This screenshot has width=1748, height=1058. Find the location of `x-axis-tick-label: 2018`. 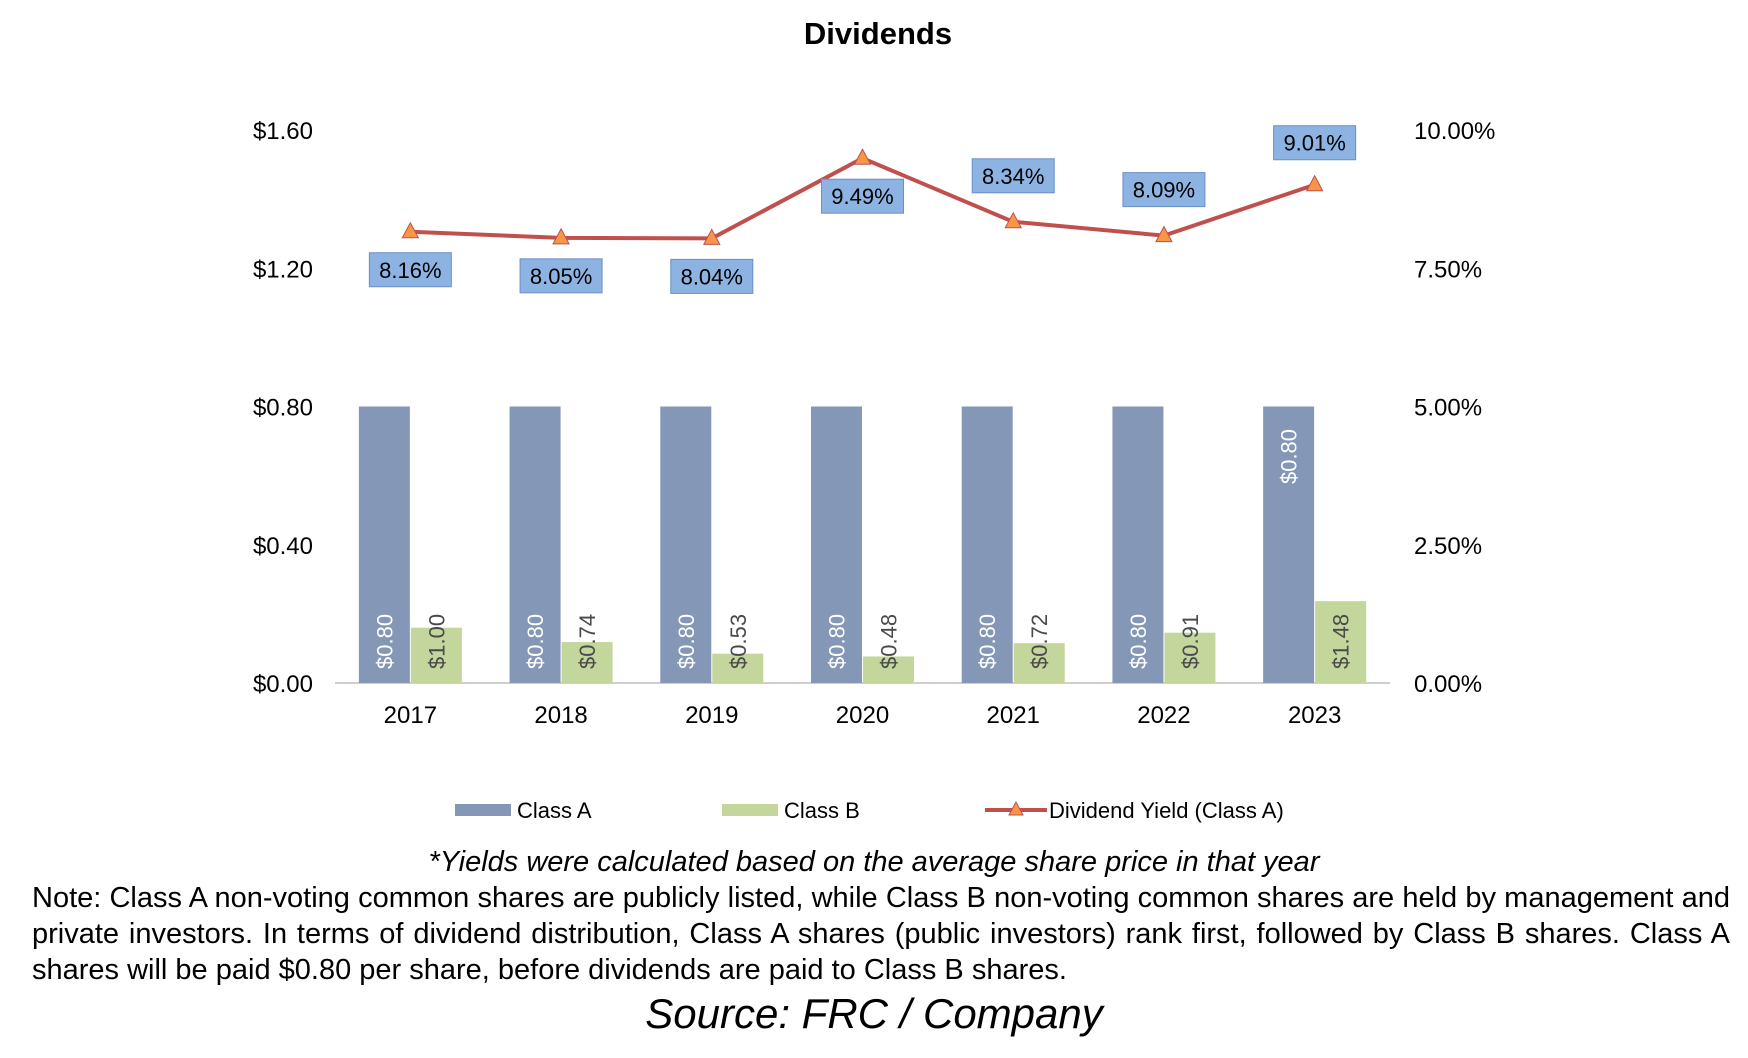

x-axis-tick-label: 2018 is located at coordinates (560, 715).